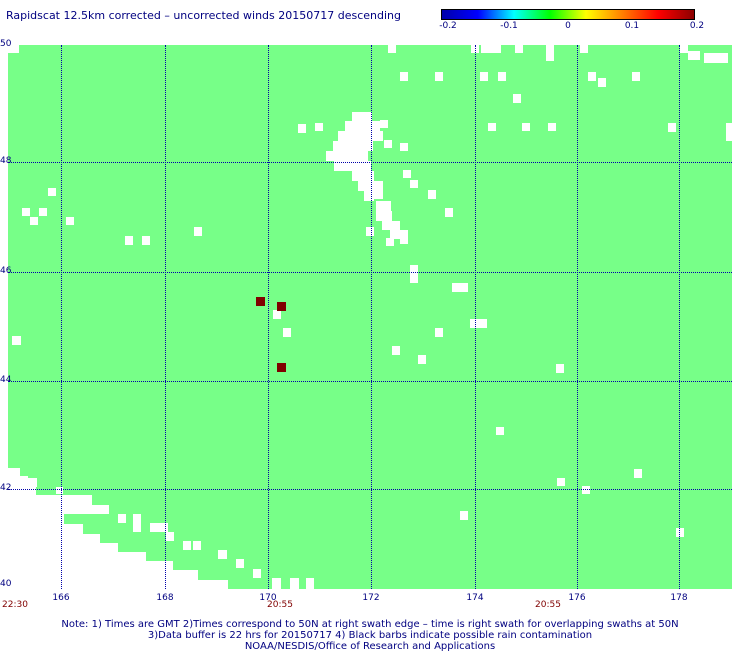 Image resolution: width=740 pixels, height=652 pixels. What do you see at coordinates (568, 26) in the screenshot?
I see `colorbar-tick: 0` at bounding box center [568, 26].